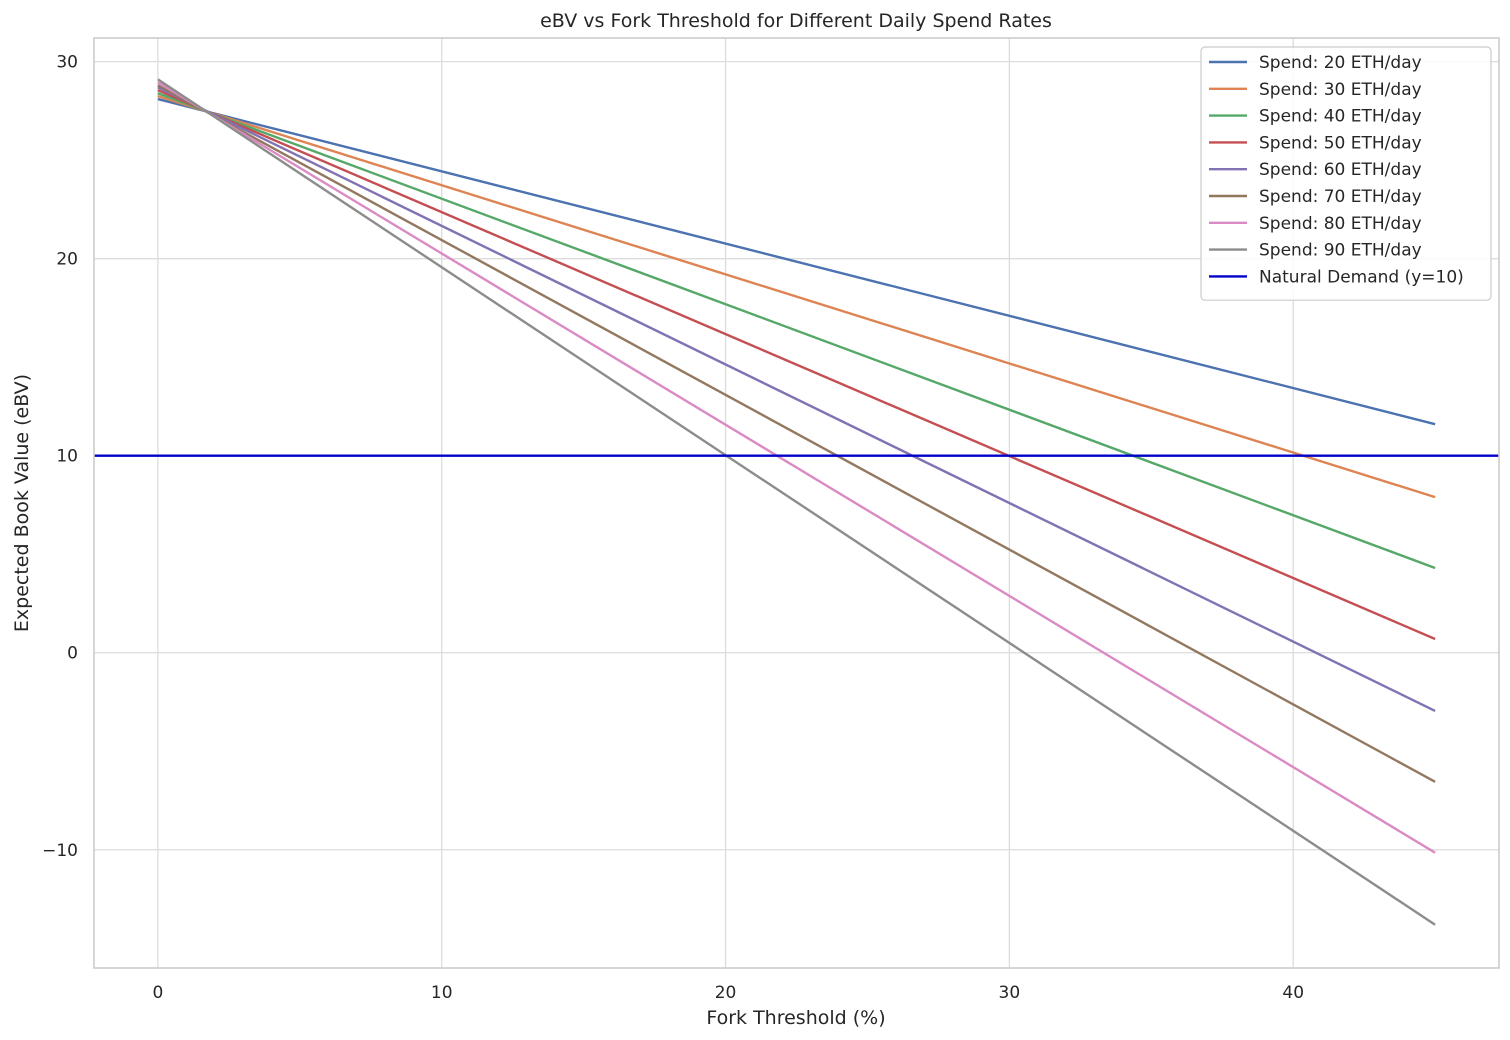 This screenshot has width=1510, height=1040. I want to click on y-tick-label: −10, so click(60, 851).